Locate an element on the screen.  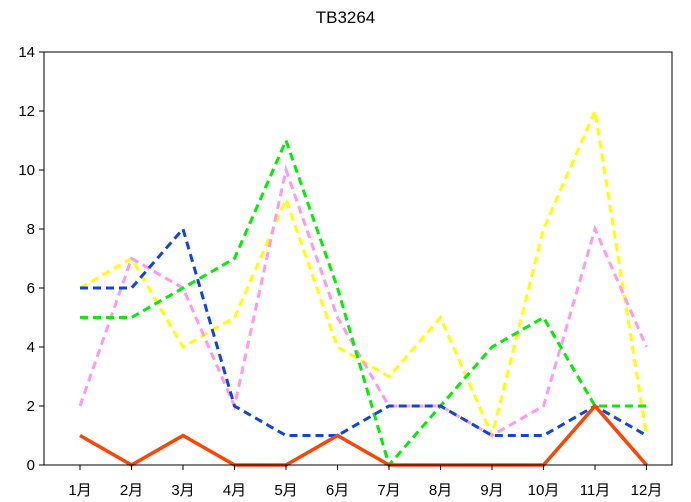
y-tick-label: 6 is located at coordinates (31, 288).